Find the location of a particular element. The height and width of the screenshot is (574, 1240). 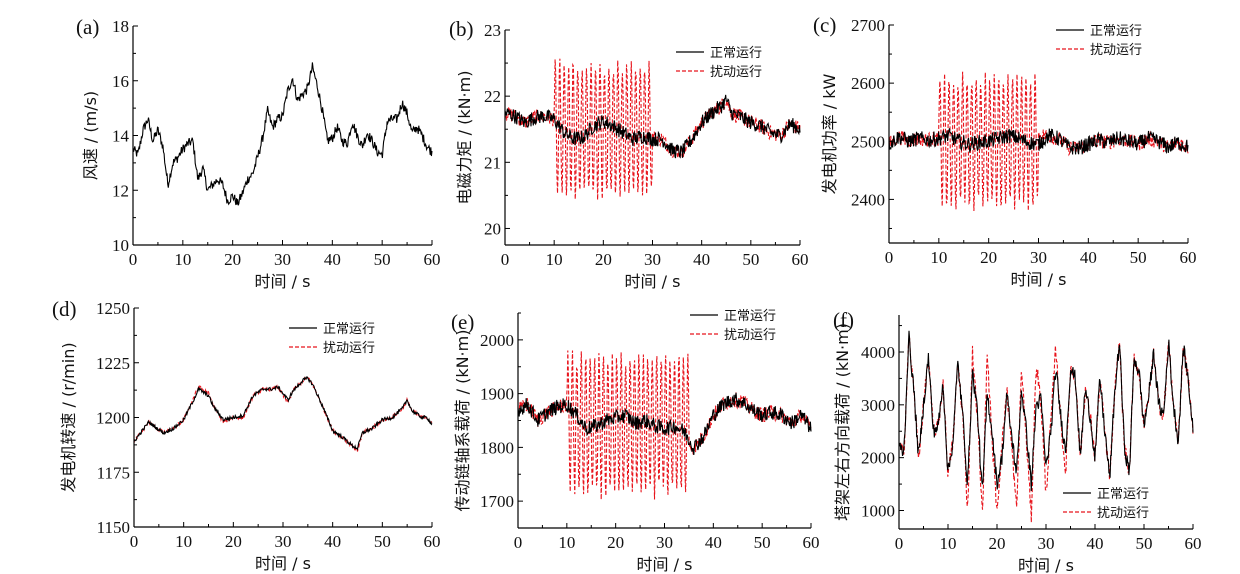

y-tick-label: 16 is located at coordinates (120, 81).